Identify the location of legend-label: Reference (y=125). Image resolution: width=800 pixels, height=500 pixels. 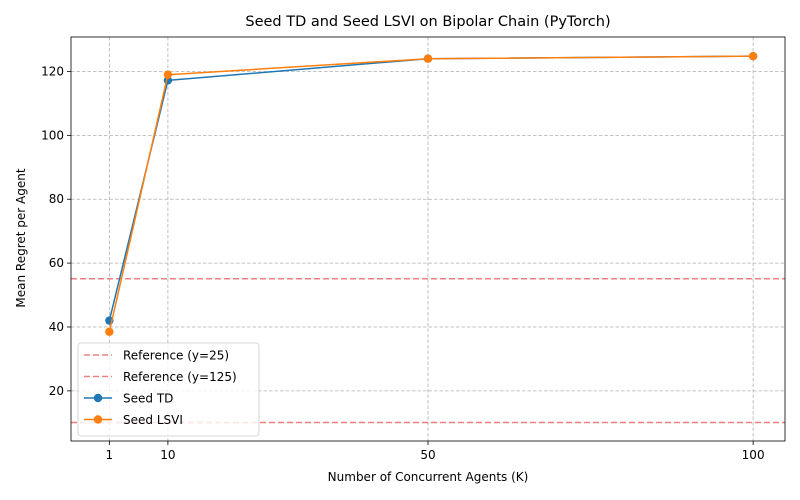
(180, 377).